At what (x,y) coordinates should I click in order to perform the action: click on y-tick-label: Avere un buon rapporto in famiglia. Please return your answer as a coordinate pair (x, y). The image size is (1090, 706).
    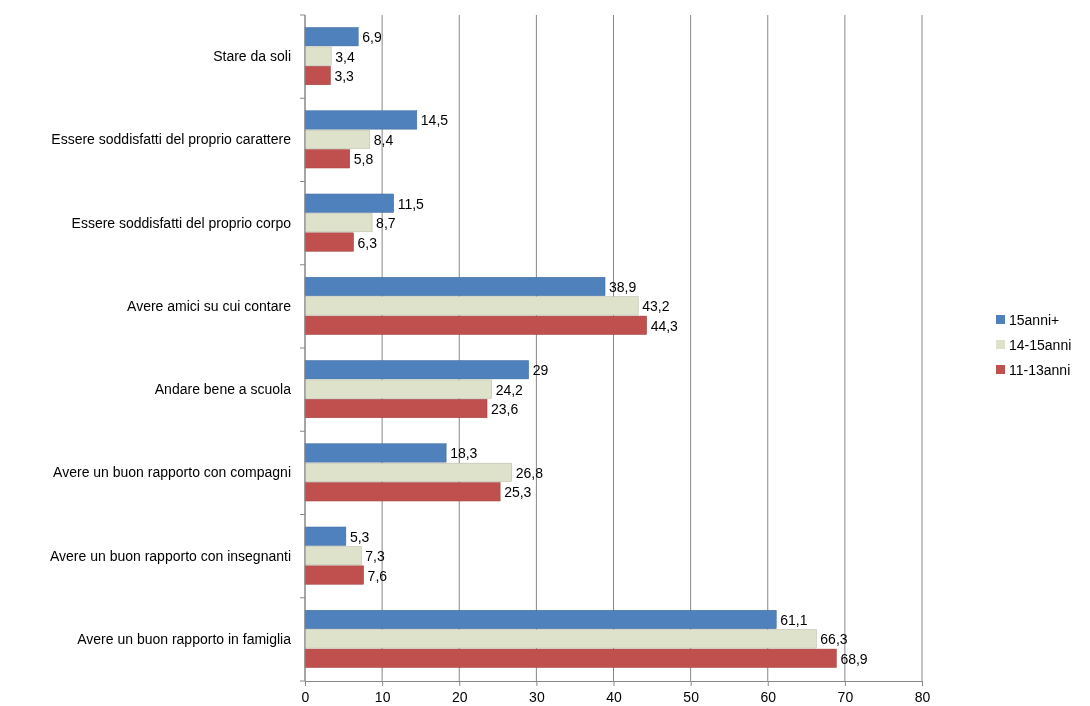
    Looking at the image, I should click on (184, 638).